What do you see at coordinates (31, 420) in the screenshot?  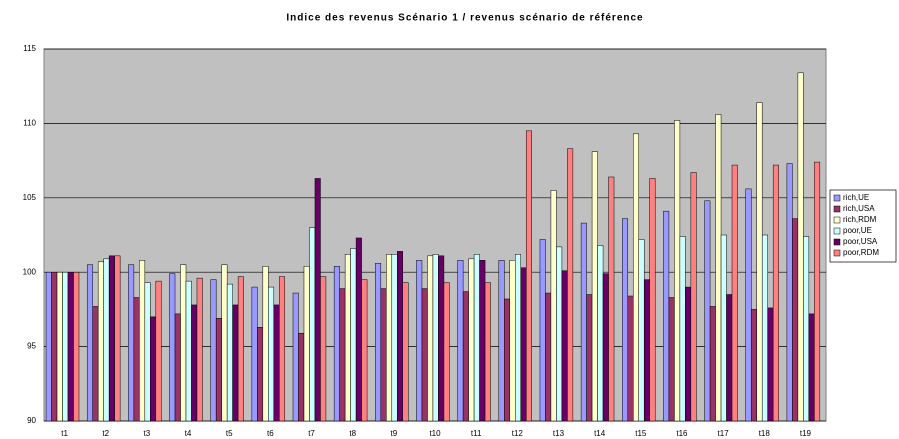 I see `y-tick-label: 90` at bounding box center [31, 420].